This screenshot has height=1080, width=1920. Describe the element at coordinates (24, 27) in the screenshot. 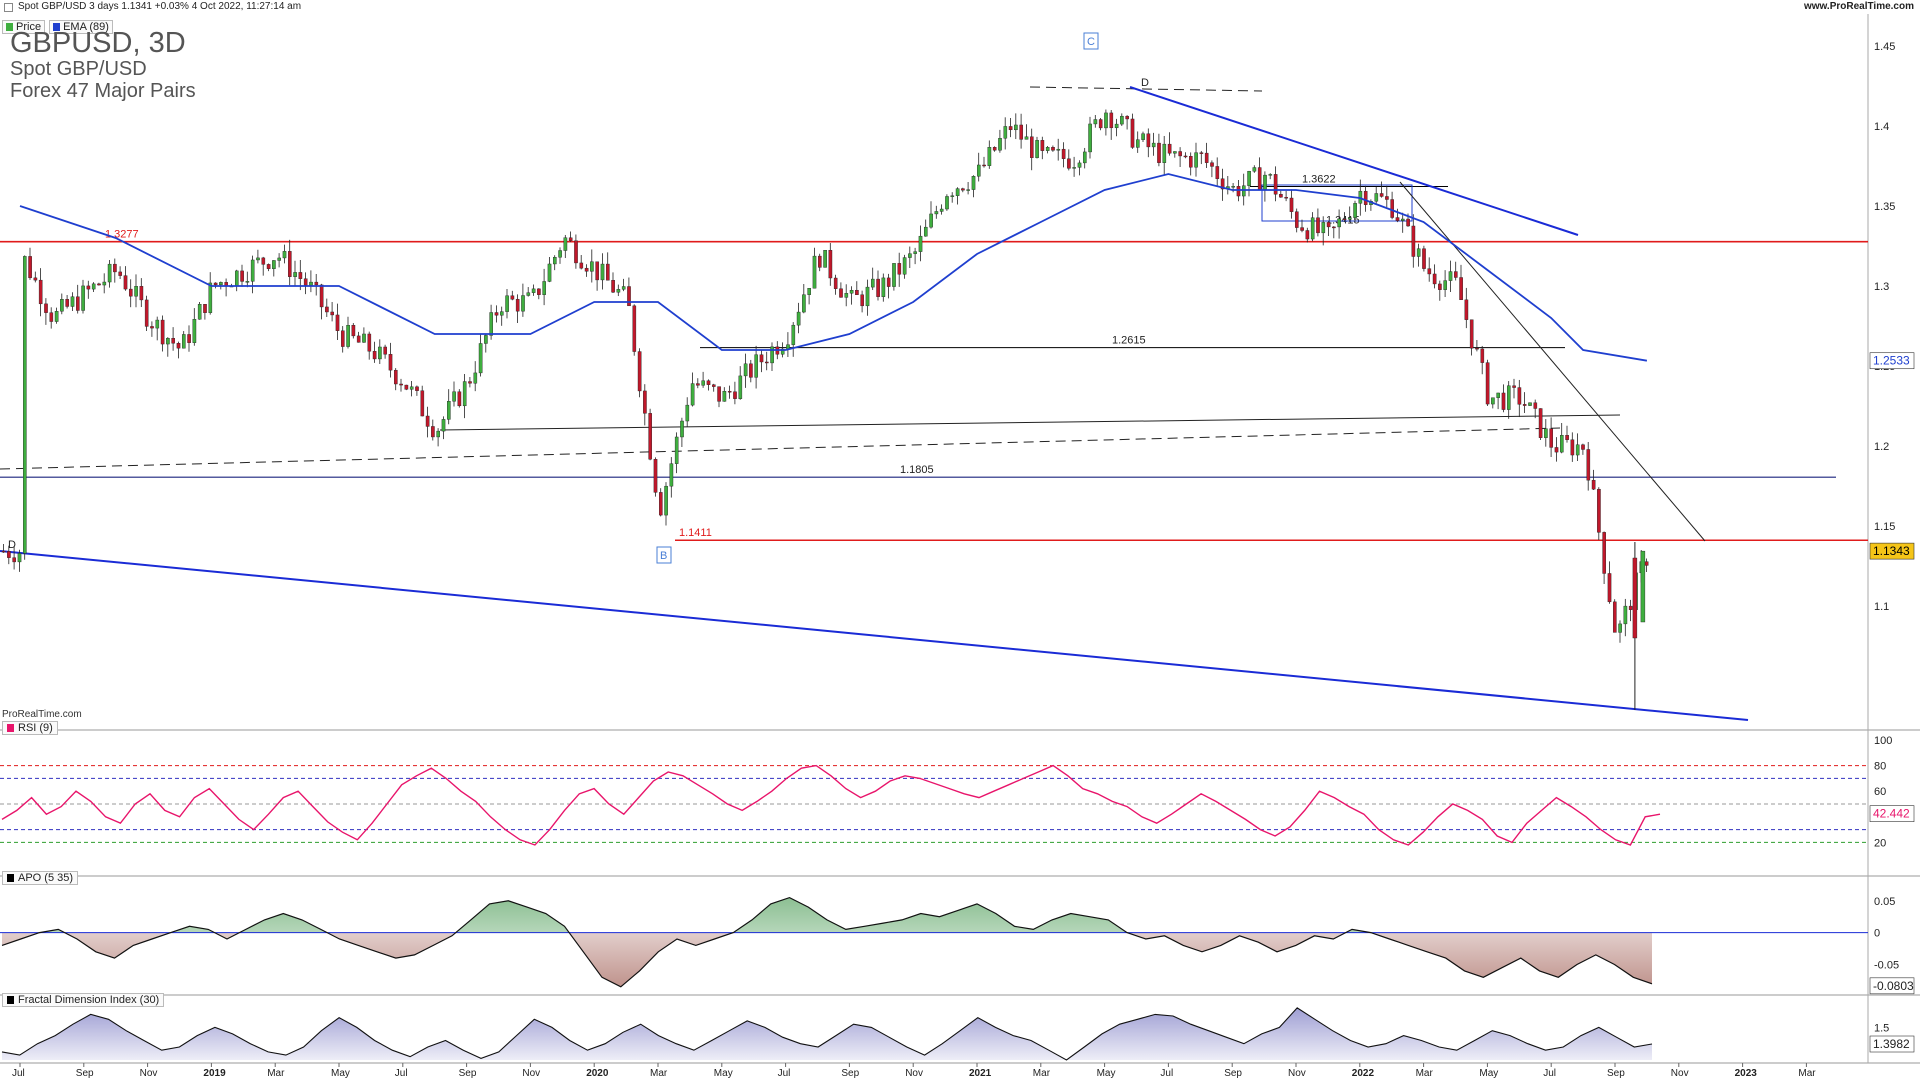

I see `legend-price: Price` at that location.